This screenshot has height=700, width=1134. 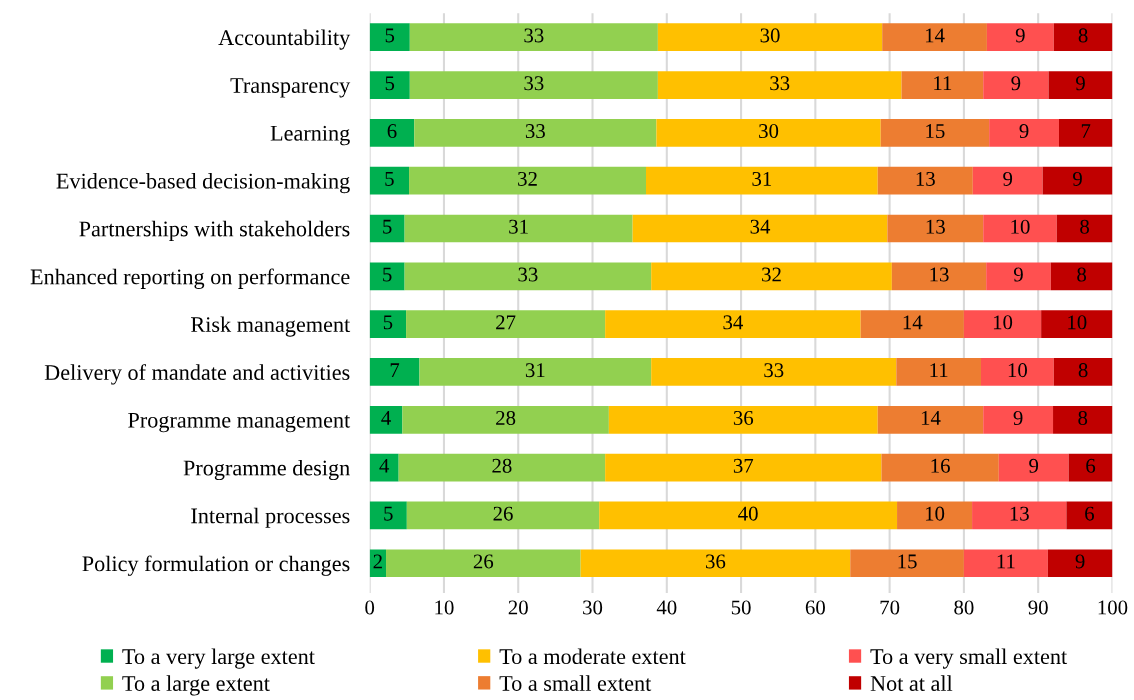 What do you see at coordinates (214, 230) in the screenshot?
I see `y-tick-label: Partnerships with stakeholders` at bounding box center [214, 230].